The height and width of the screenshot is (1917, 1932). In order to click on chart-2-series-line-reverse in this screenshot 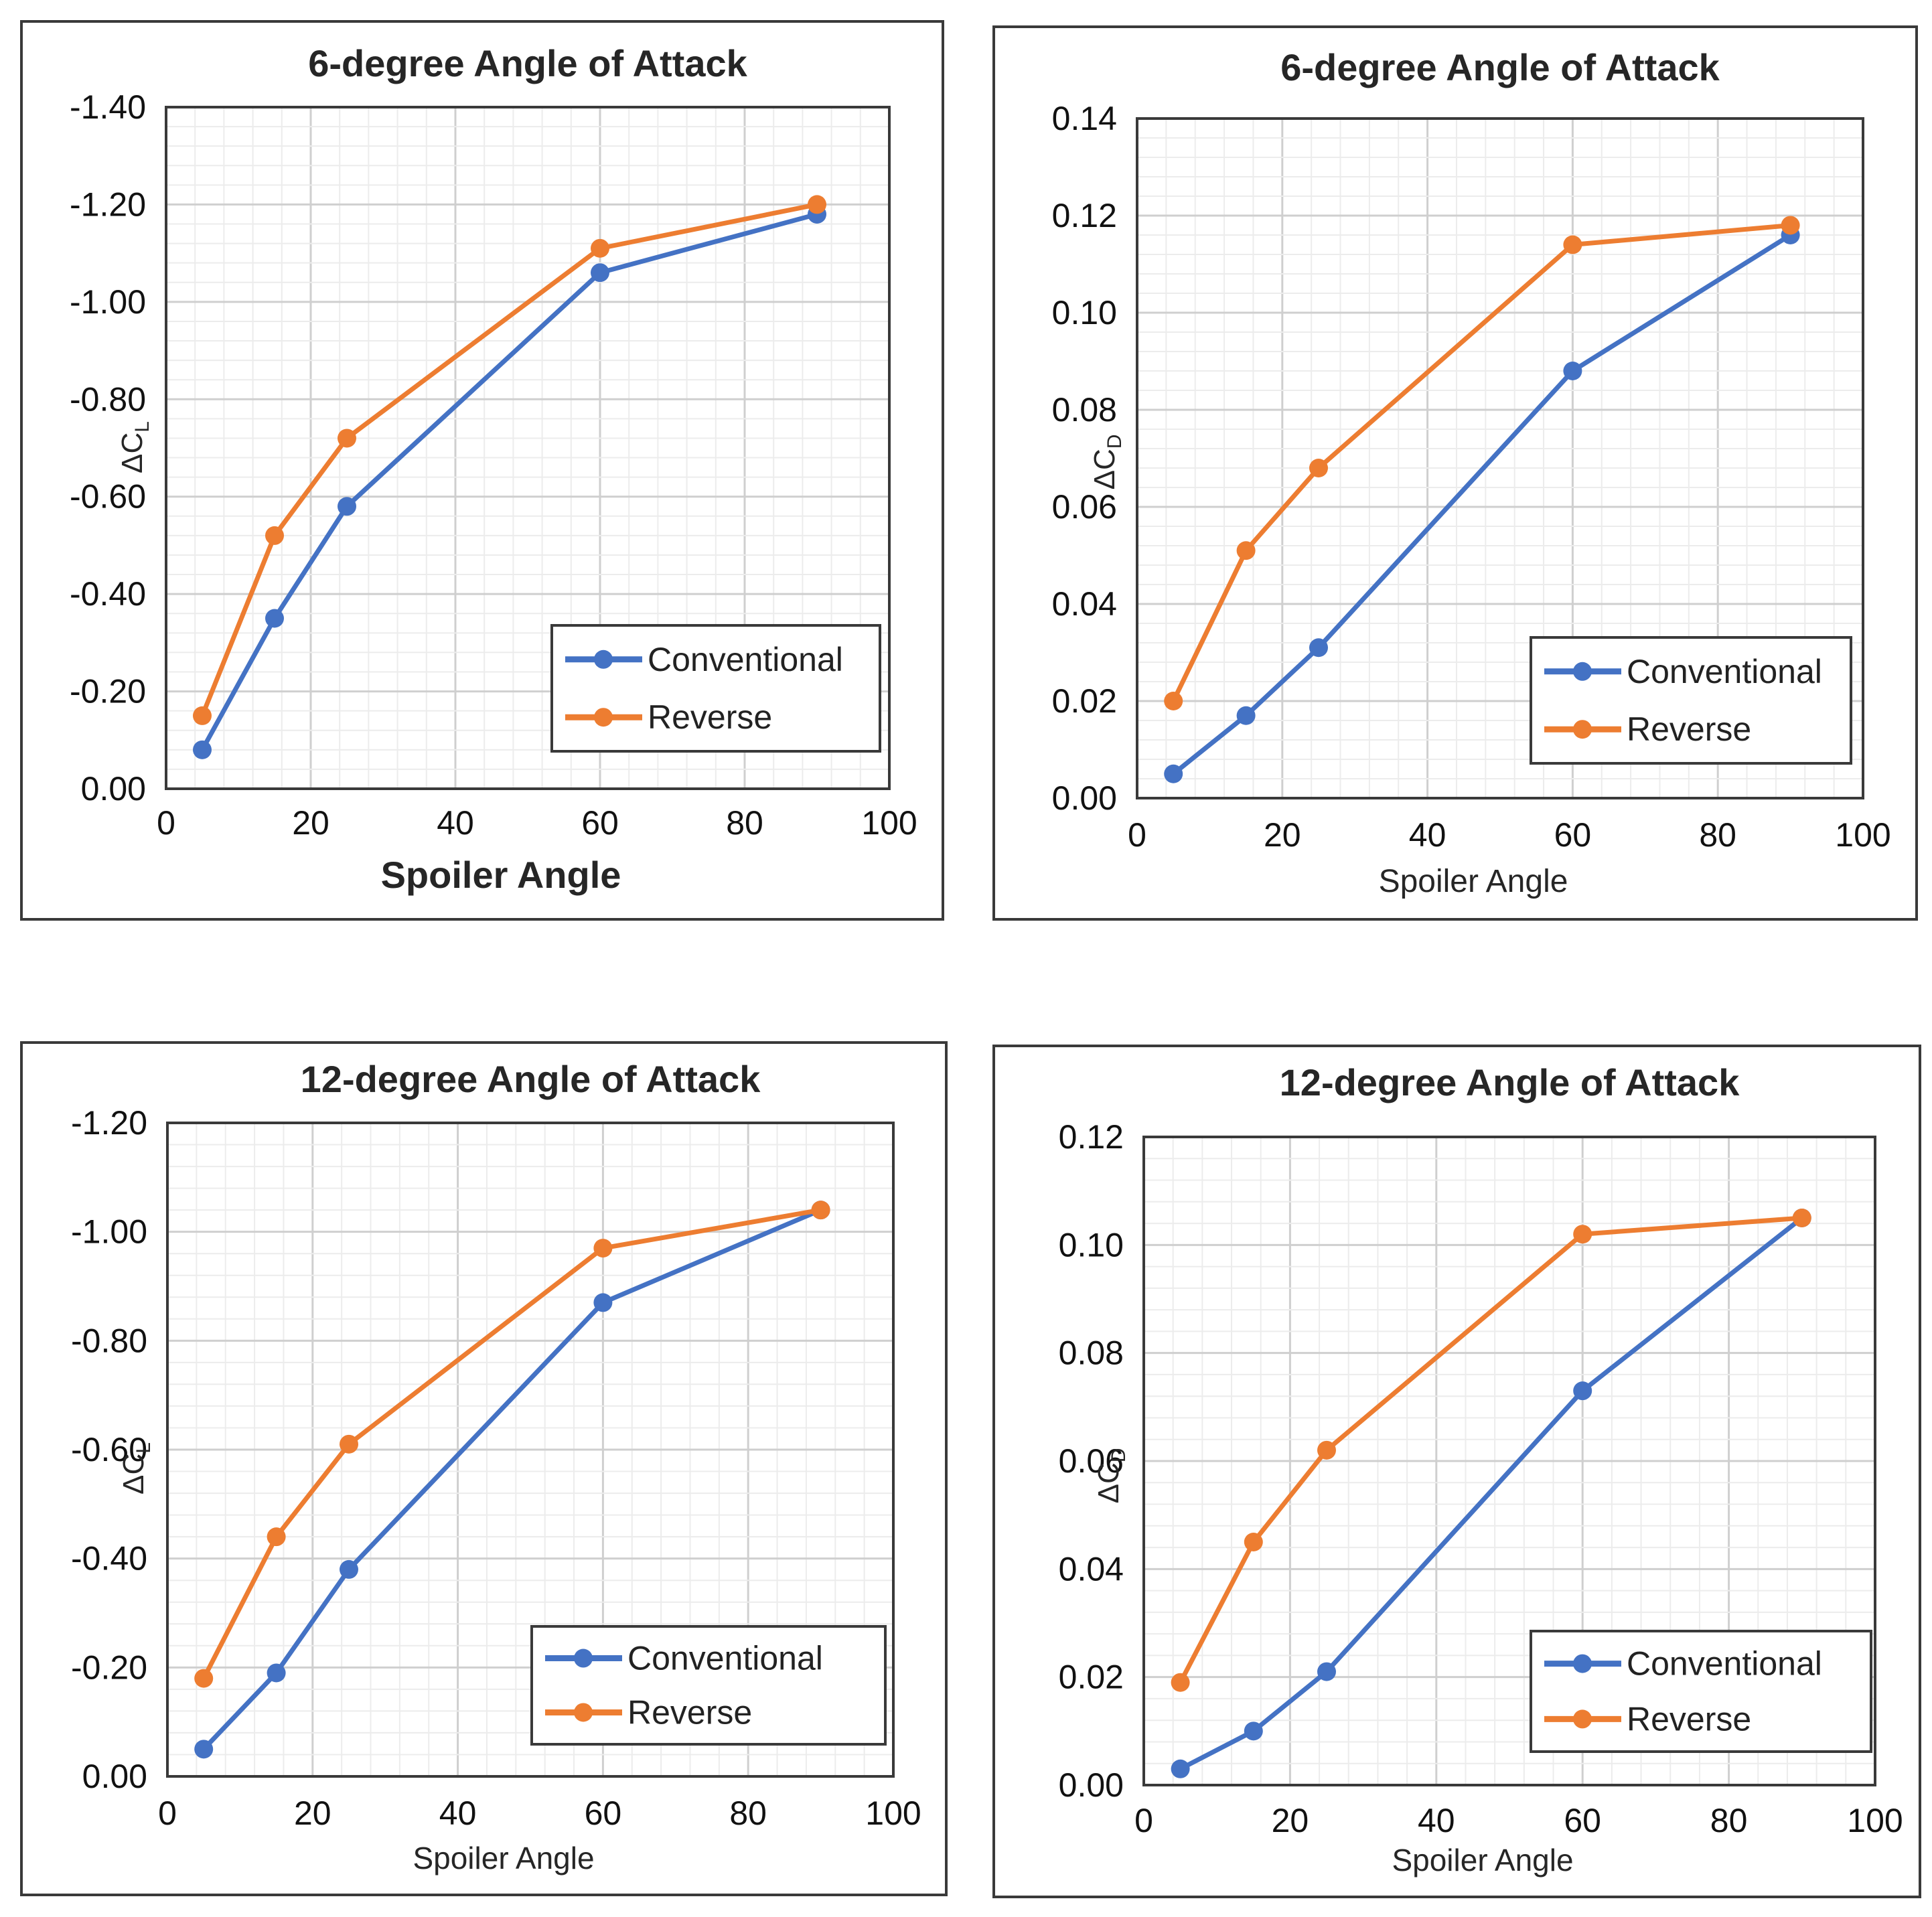, I will do `click(1481, 462)`.